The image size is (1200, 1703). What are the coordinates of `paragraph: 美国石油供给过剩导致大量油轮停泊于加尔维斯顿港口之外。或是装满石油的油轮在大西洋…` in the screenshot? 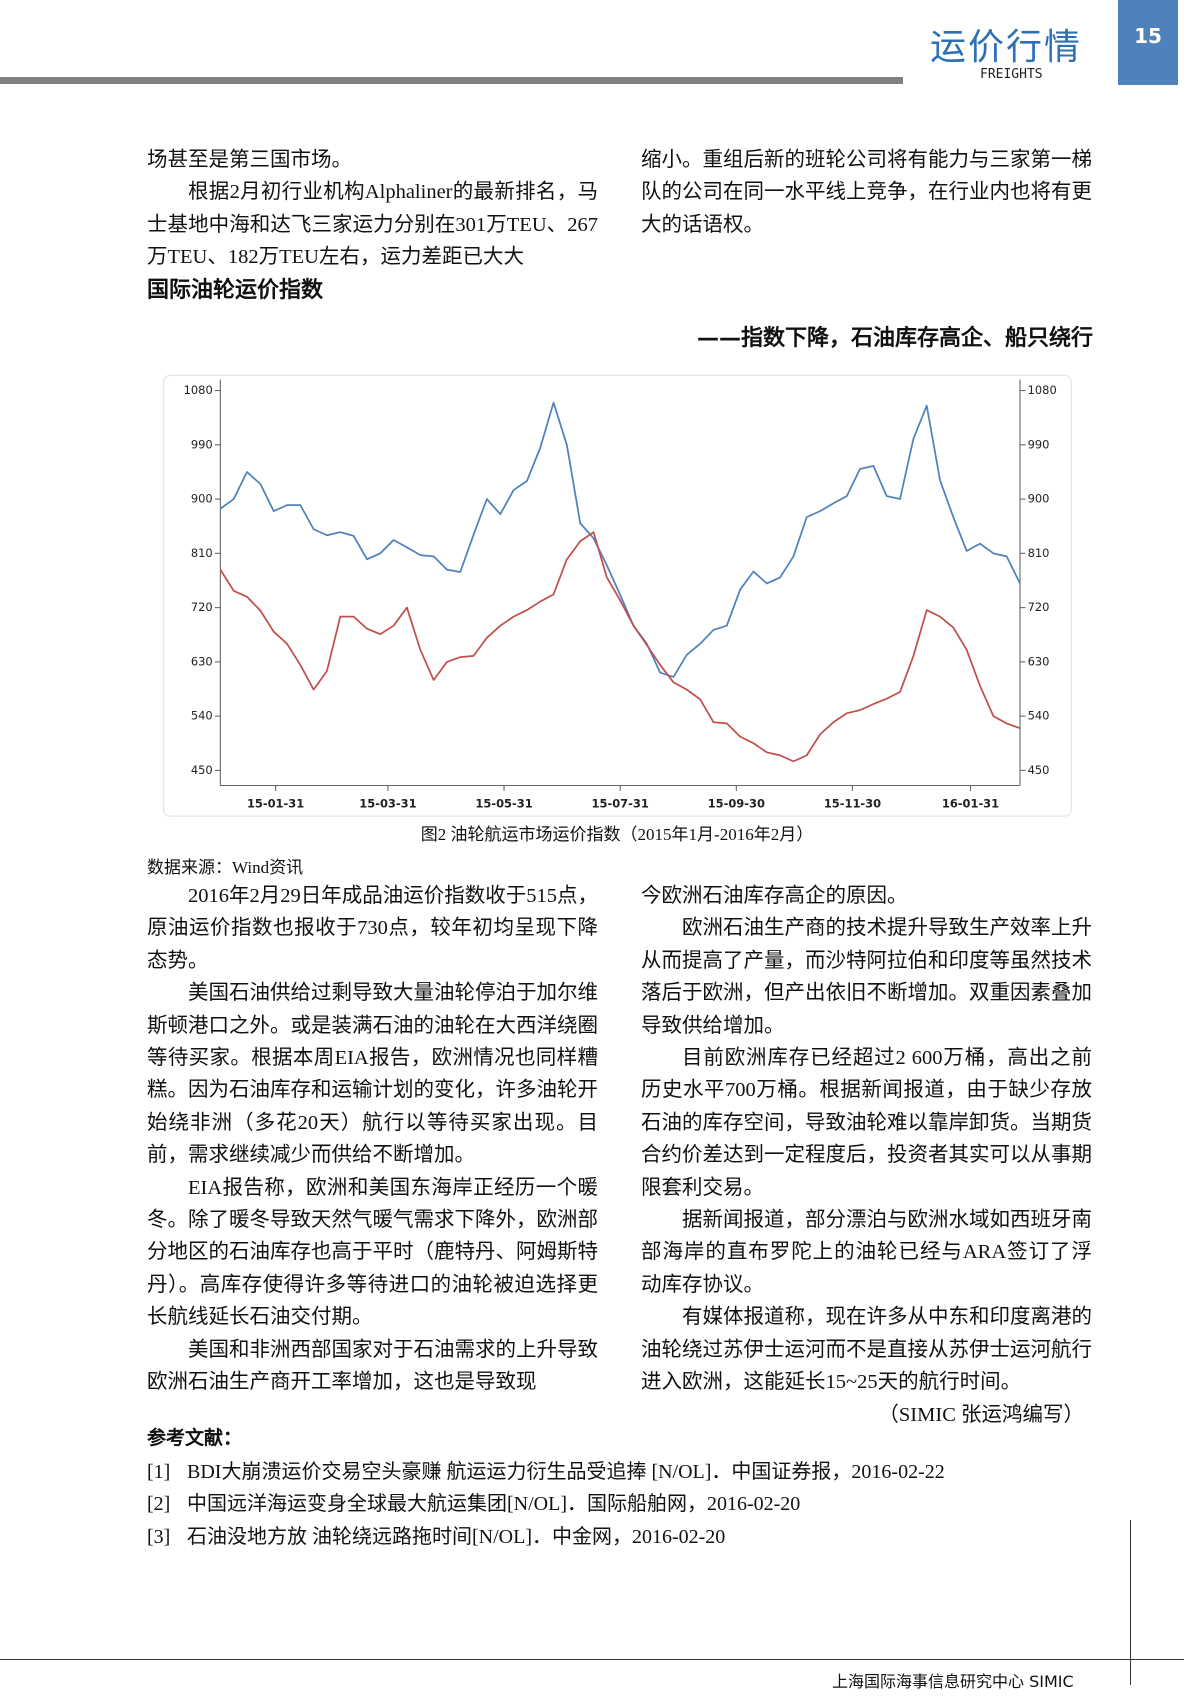 It's located at (372, 1074).